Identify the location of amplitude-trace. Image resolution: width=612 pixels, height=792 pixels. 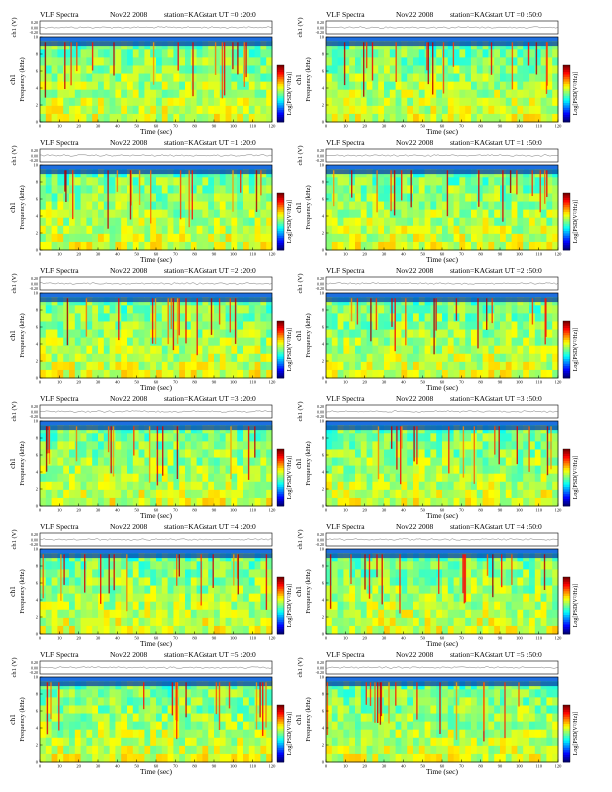
(156, 155).